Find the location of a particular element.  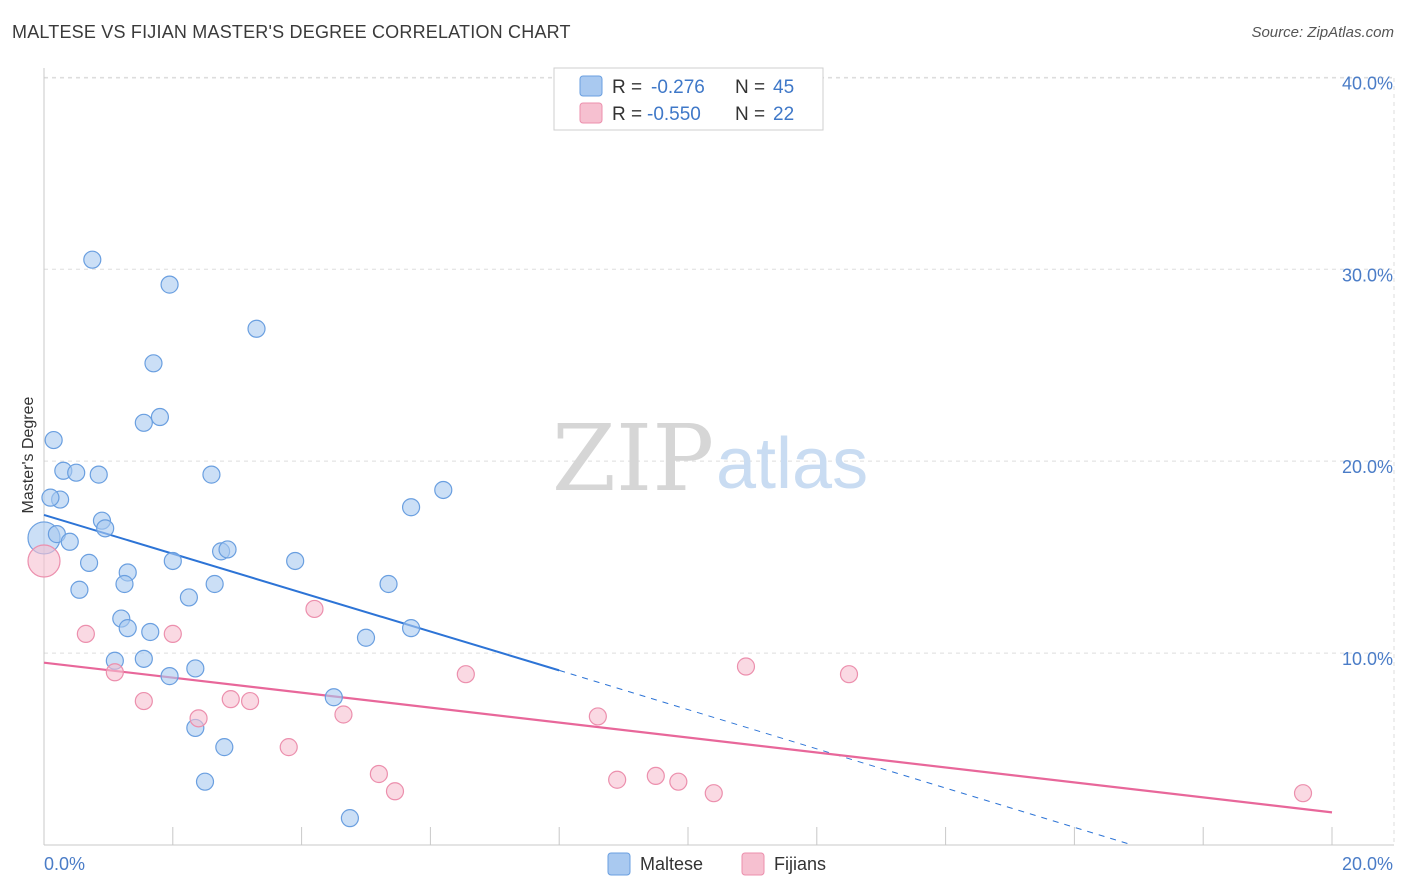

series-legend-label-fijians: Fijians is located at coordinates (800, 864).